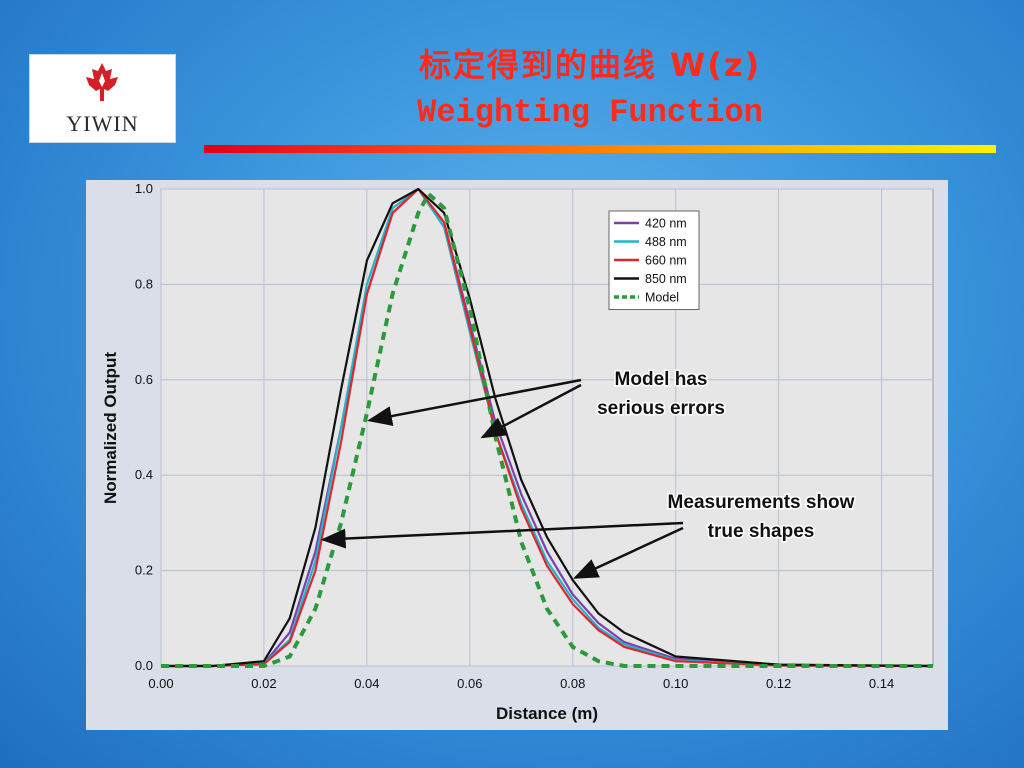  I want to click on y-tick-label: 0.8, so click(144, 283).